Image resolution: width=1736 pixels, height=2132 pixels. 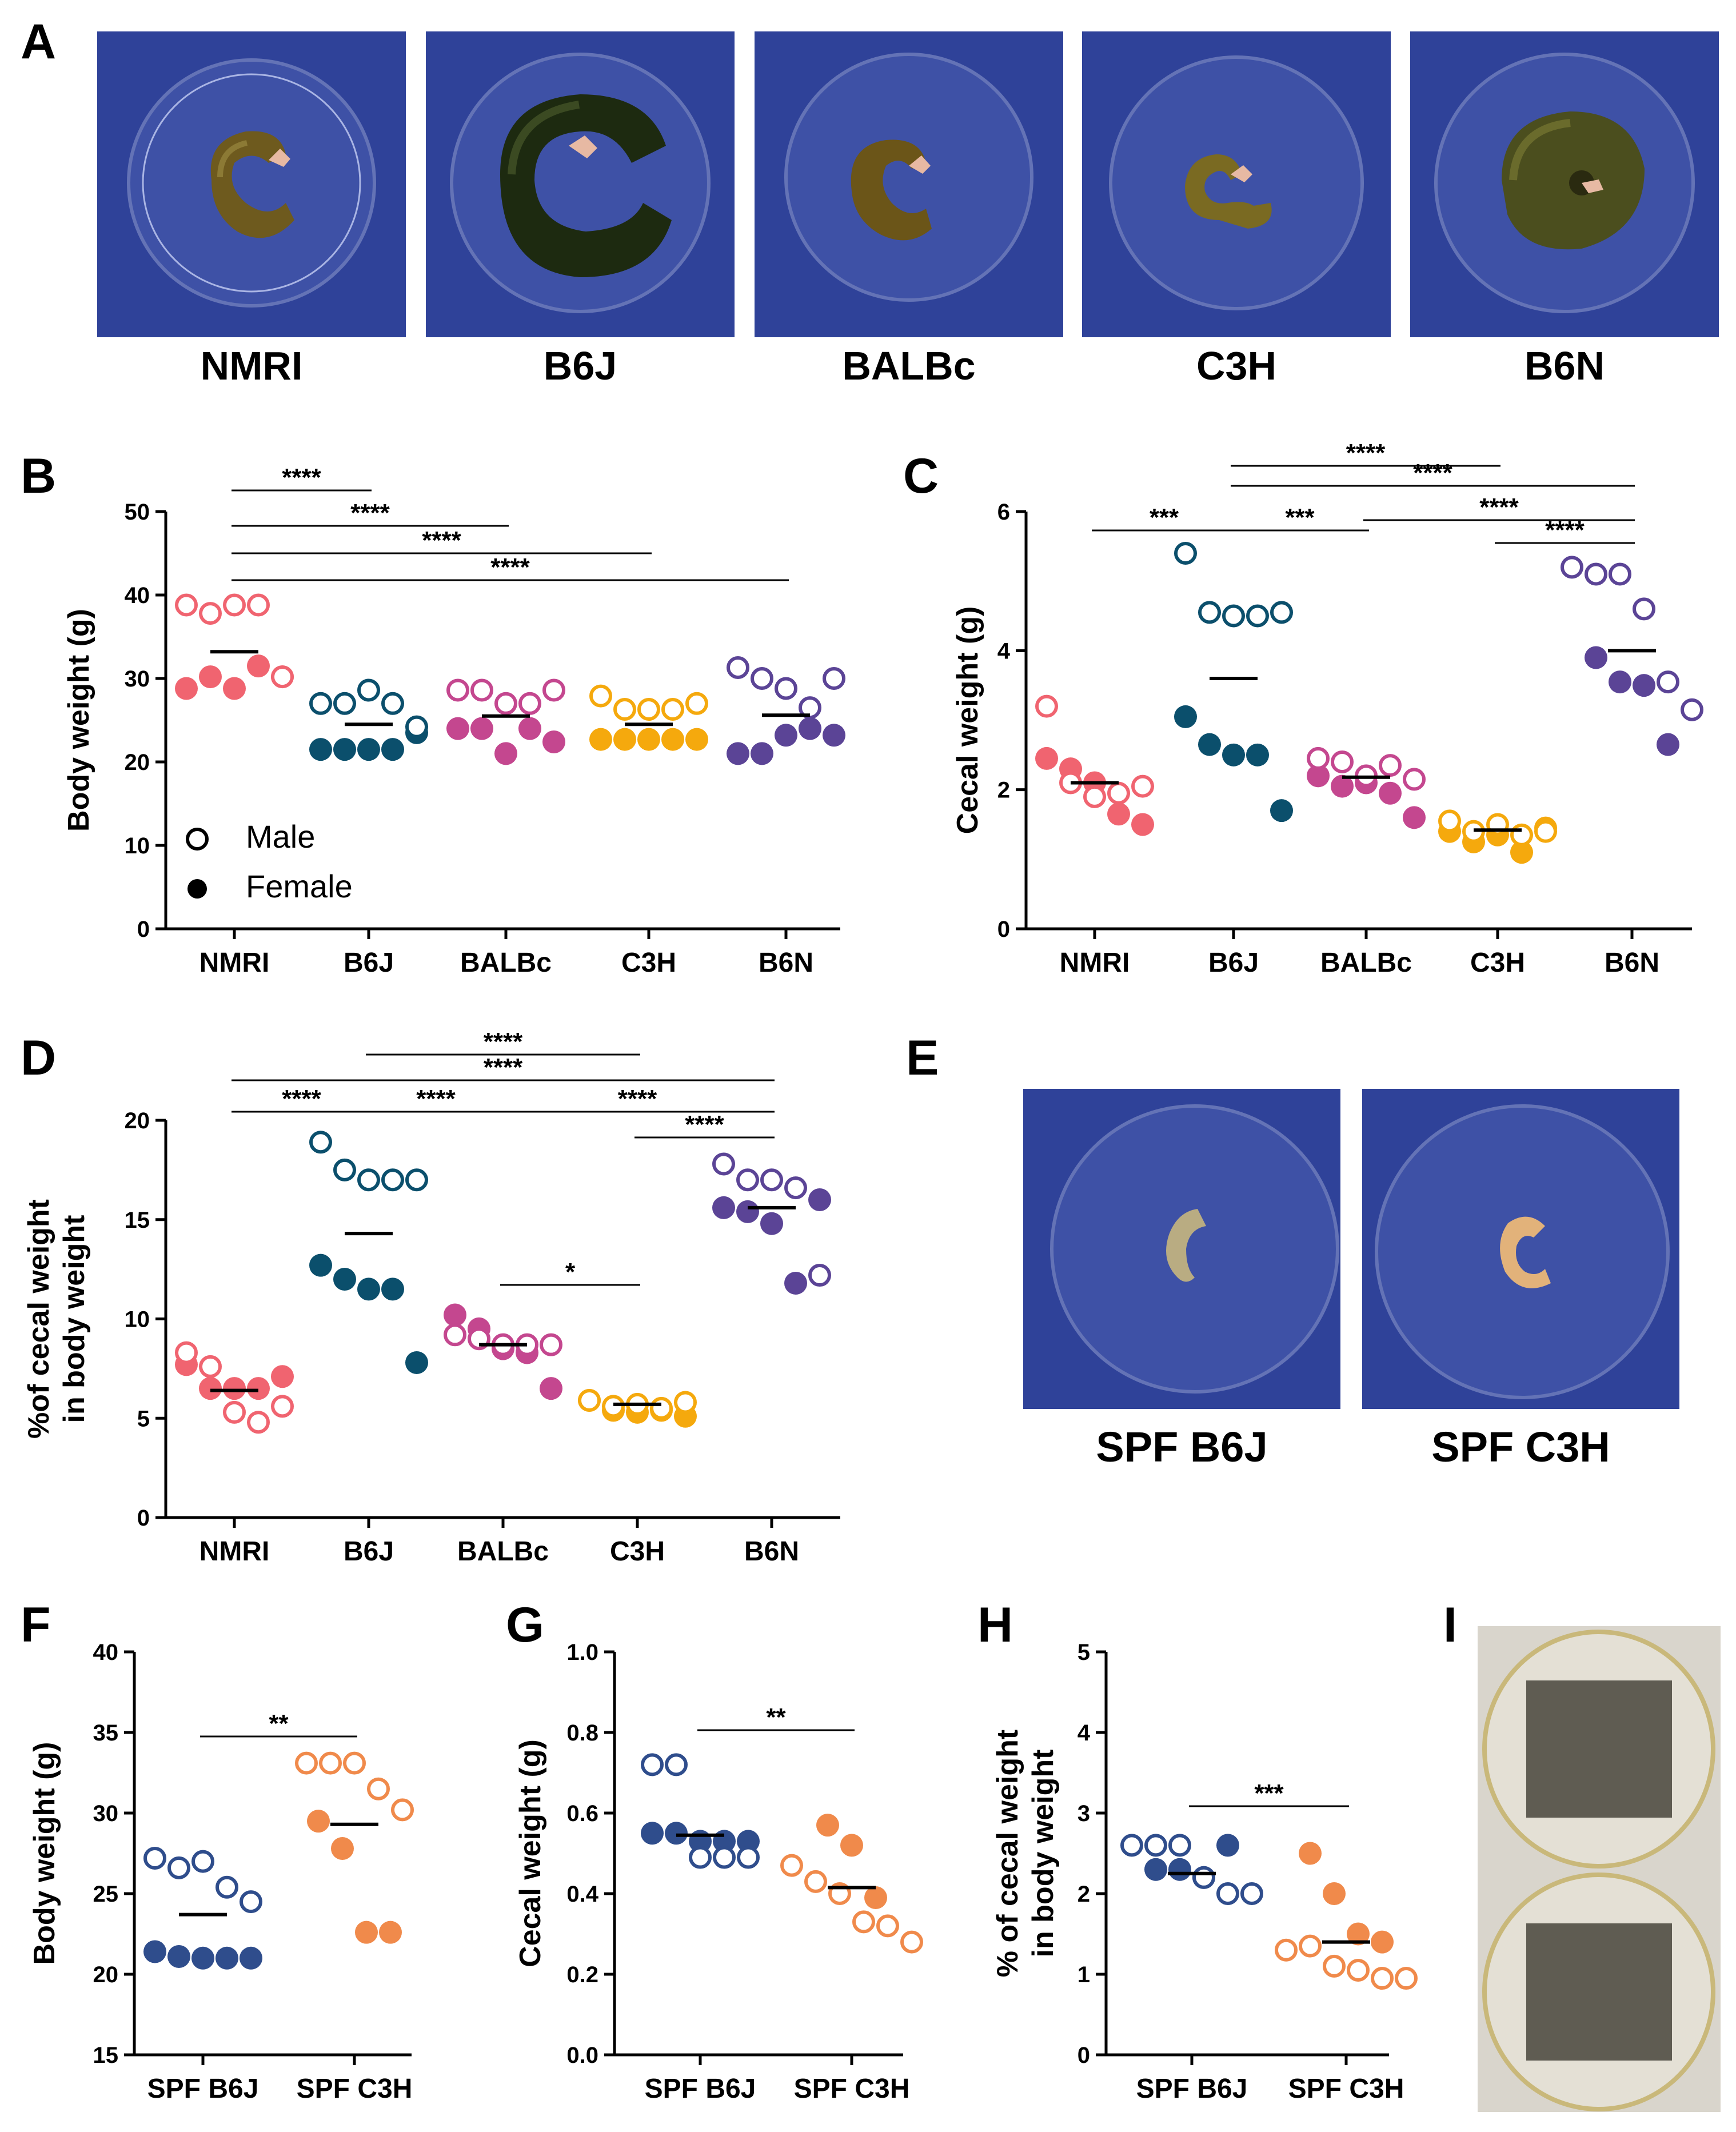 I want to click on y-tick-label: 40, so click(x=137, y=595).